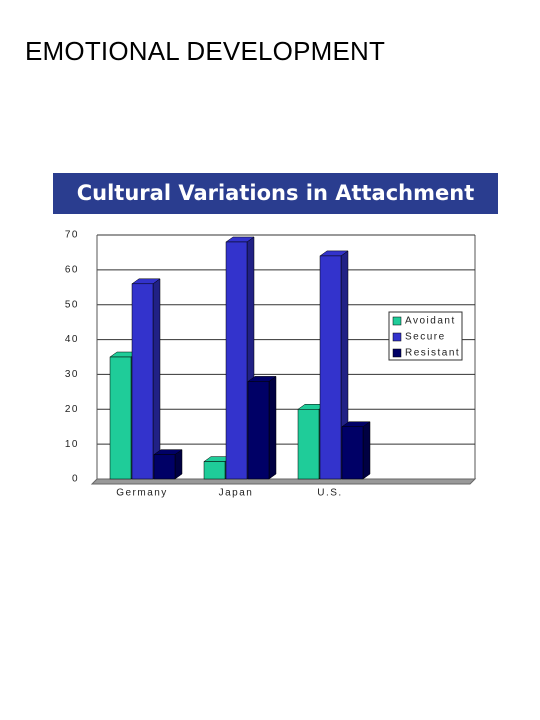 The height and width of the screenshot is (720, 540). I want to click on floor, so click(283, 481).